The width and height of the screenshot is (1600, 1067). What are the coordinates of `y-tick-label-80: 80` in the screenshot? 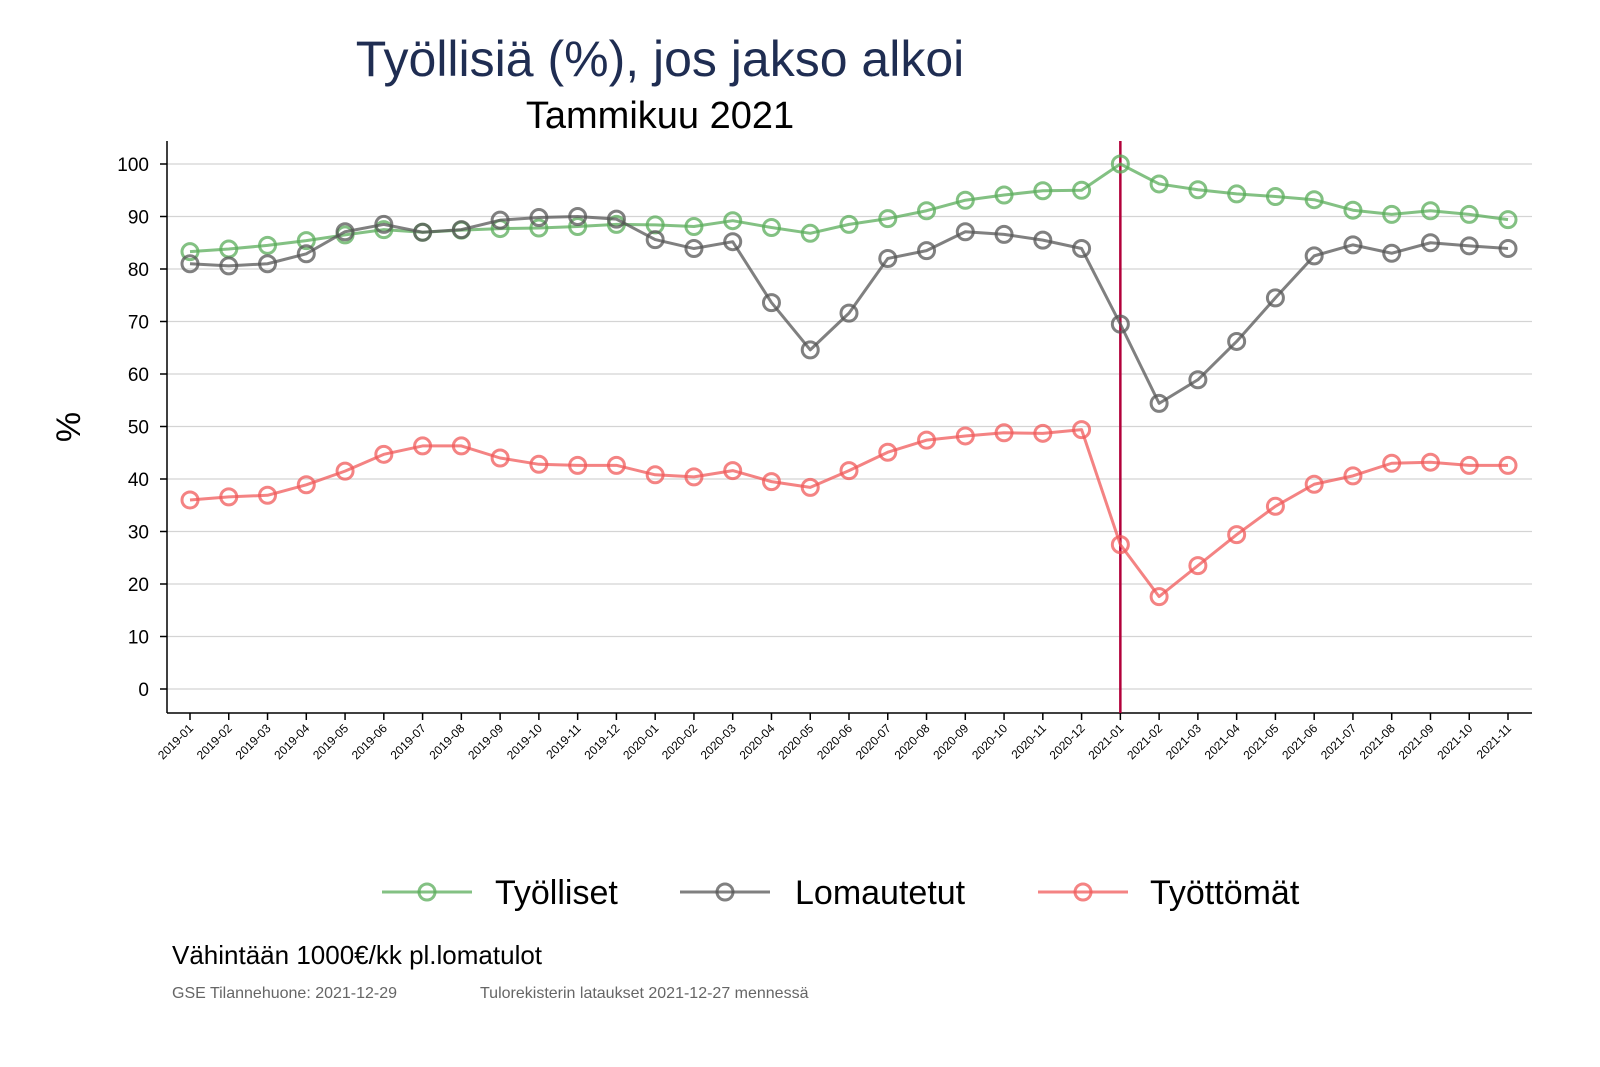 It's located at (138, 270).